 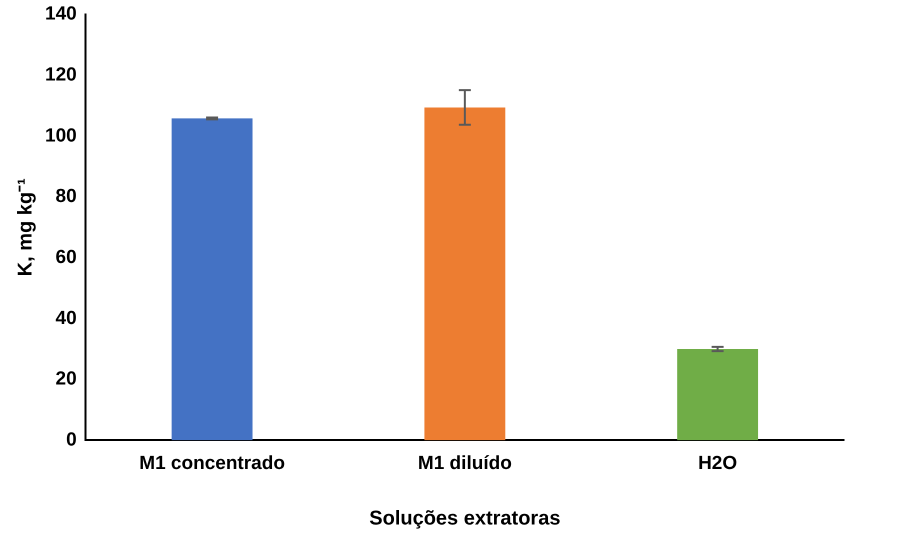 I want to click on y-tick-label: 40, so click(x=66, y=318).